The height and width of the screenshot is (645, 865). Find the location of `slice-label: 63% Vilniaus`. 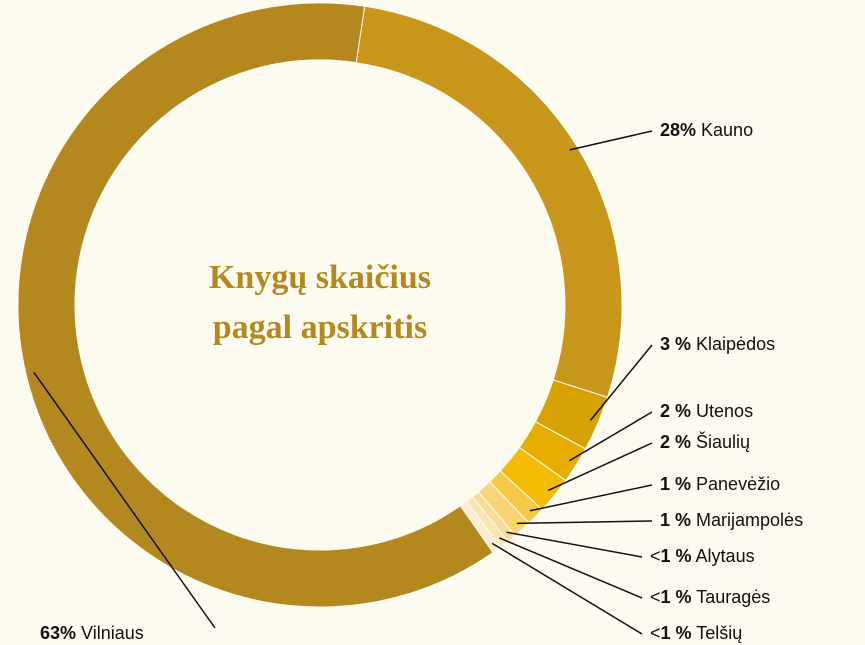

slice-label: 63% Vilniaus is located at coordinates (92, 633).